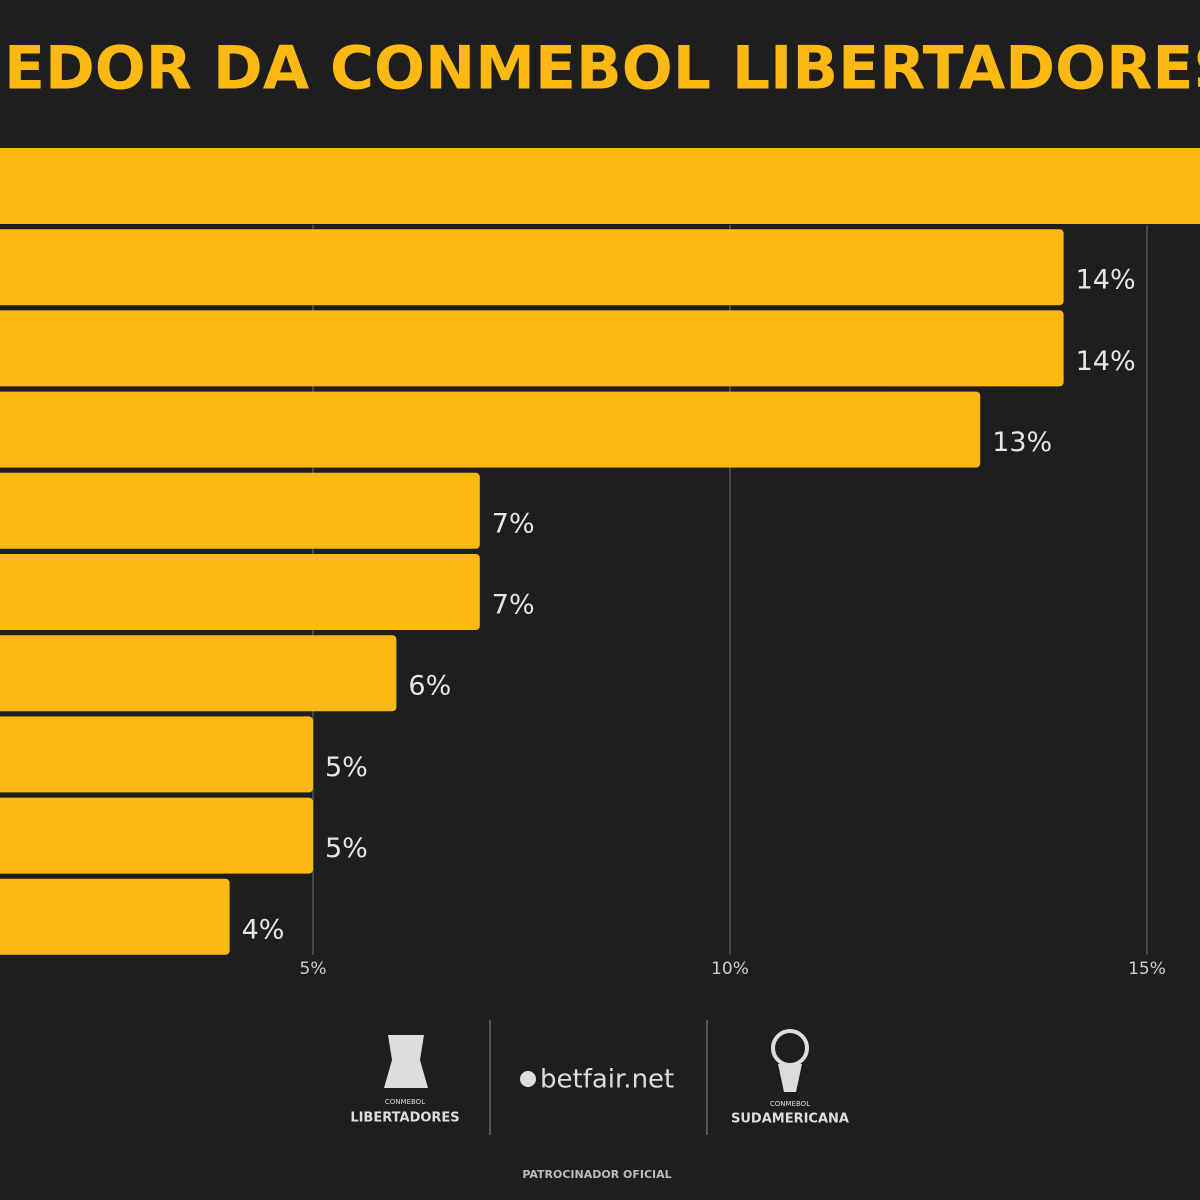 This screenshot has height=1200, width=1200. What do you see at coordinates (1147, 969) in the screenshot?
I see `x-tick-label: 15%` at bounding box center [1147, 969].